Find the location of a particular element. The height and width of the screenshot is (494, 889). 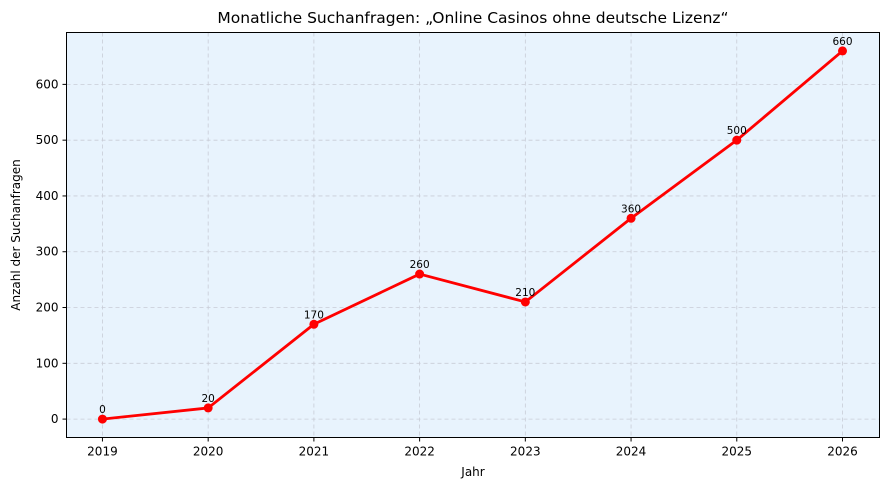

y-tick-label: 300 is located at coordinates (47, 252).